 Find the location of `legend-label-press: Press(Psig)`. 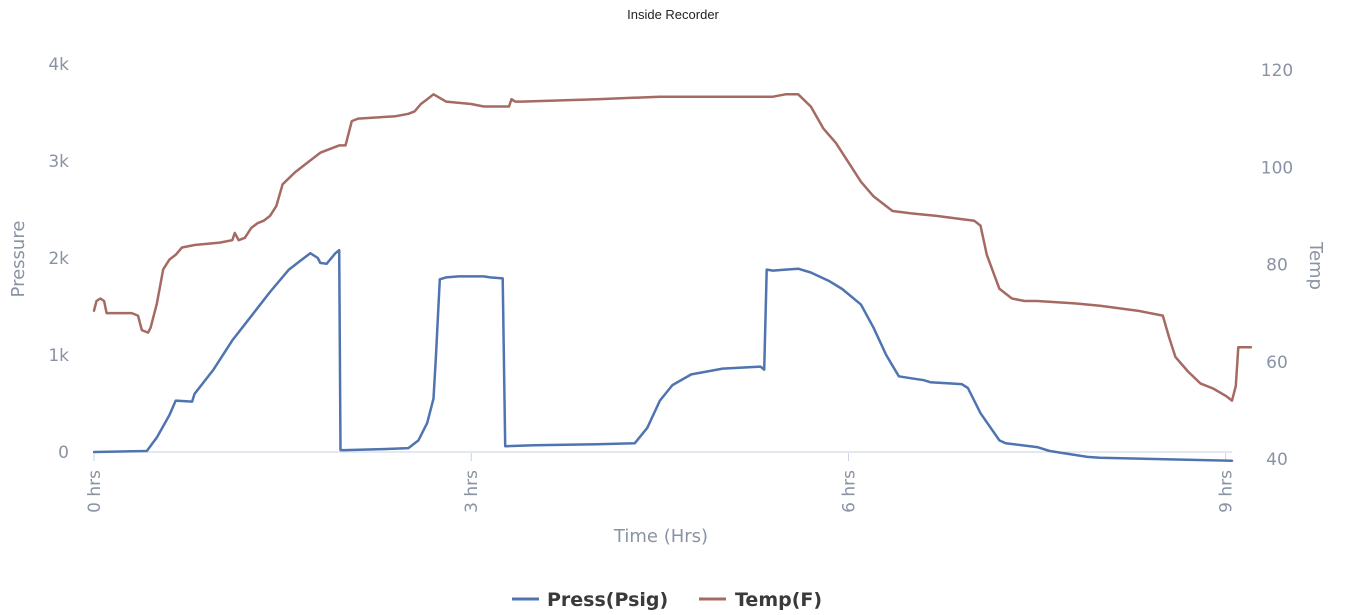

legend-label-press: Press(Psig) is located at coordinates (607, 600).